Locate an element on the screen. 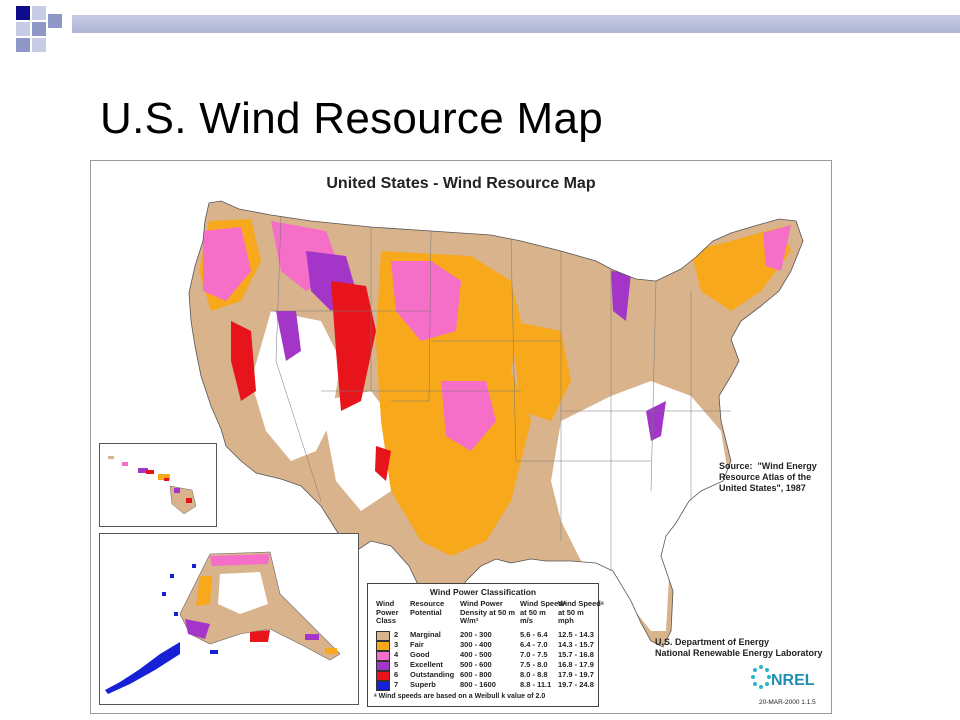 This screenshot has height=720, width=960. legend-class: 7 is located at coordinates (396, 684).